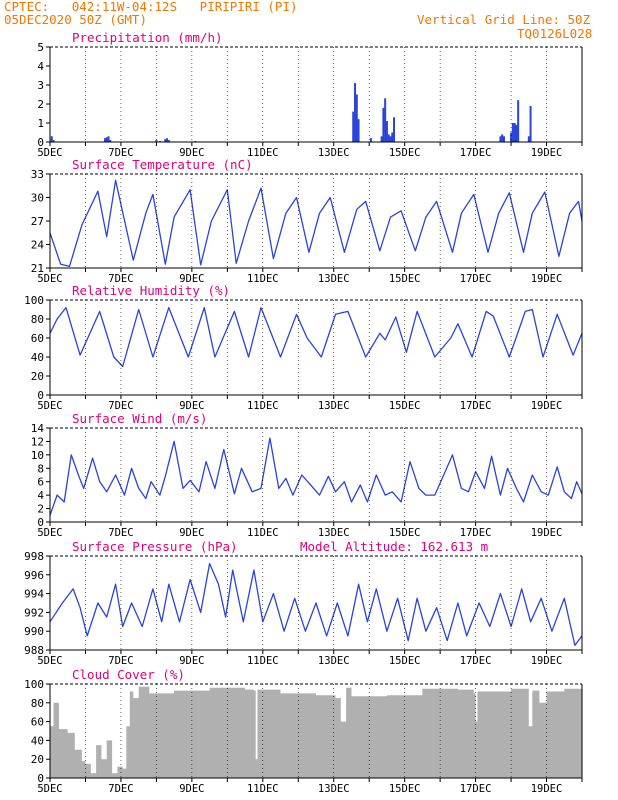  What do you see at coordinates (40, 778) in the screenshot?
I see `cloud-ytick-label: 0` at bounding box center [40, 778].